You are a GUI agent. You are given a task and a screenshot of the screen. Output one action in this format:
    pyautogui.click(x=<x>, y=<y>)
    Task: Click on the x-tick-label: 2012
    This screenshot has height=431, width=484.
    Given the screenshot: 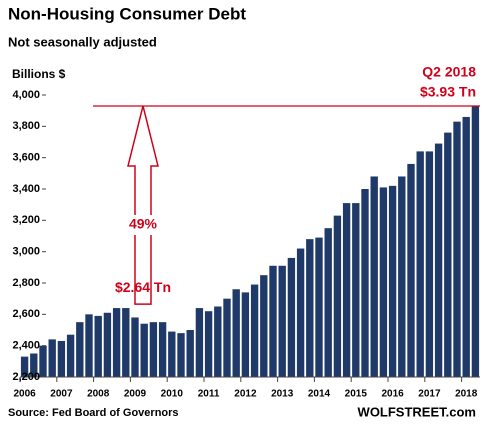 What is the action you would take?
    pyautogui.click(x=245, y=394)
    